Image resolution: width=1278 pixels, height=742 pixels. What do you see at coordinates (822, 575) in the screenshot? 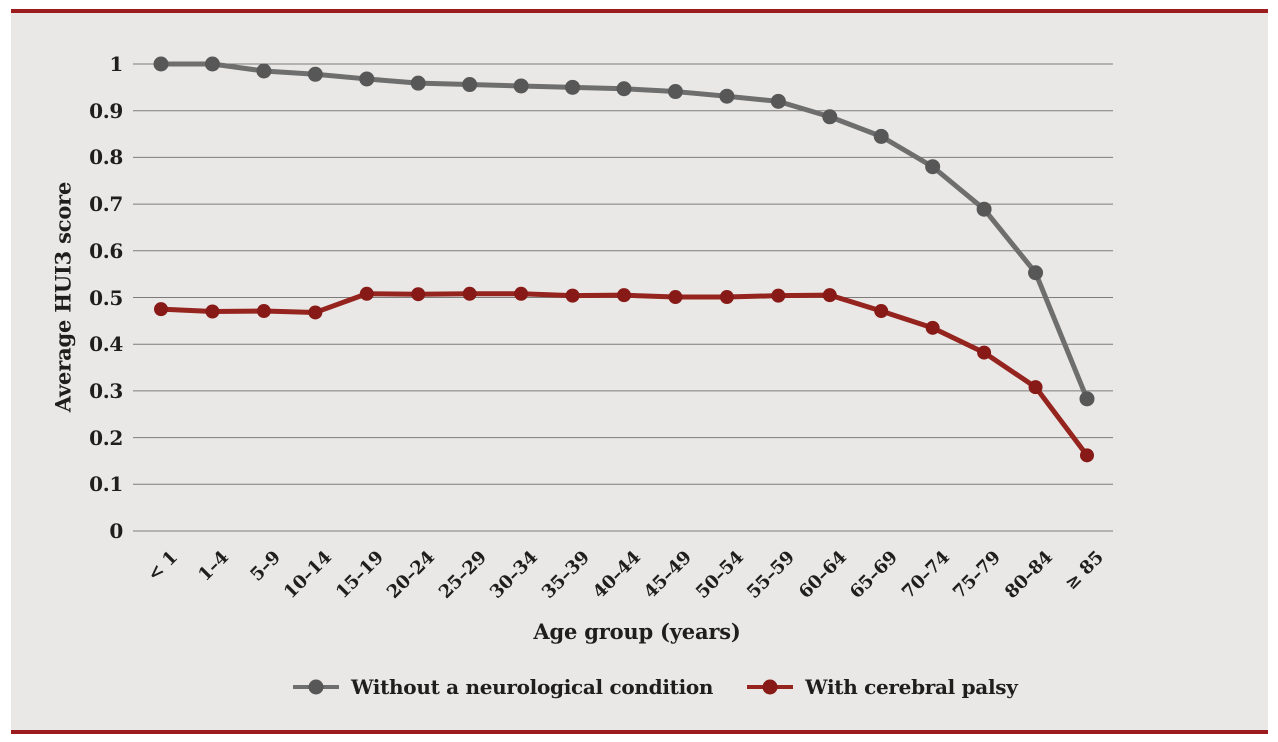
I see `x-axis-tick-label: 60–64` at bounding box center [822, 575].